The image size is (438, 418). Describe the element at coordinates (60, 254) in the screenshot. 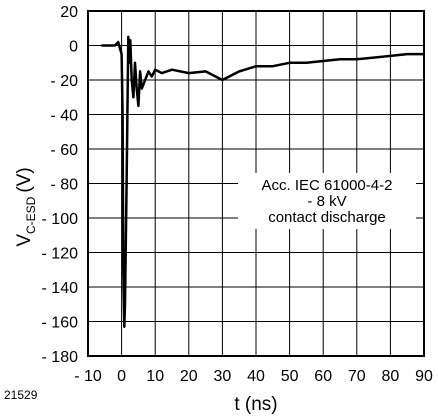

I see `y-tick-label: - 120` at that location.